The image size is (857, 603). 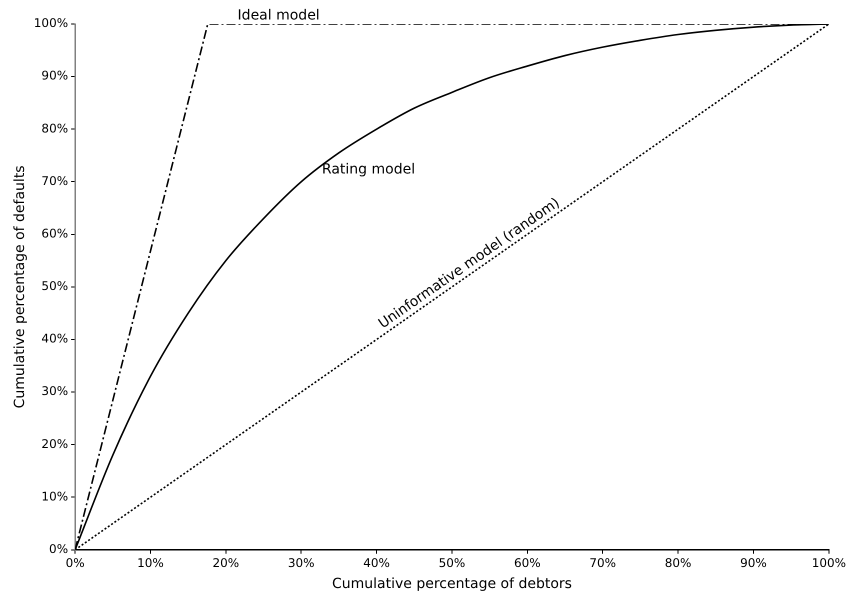 What do you see at coordinates (226, 563) in the screenshot?
I see `x-tick-label: 20%` at bounding box center [226, 563].